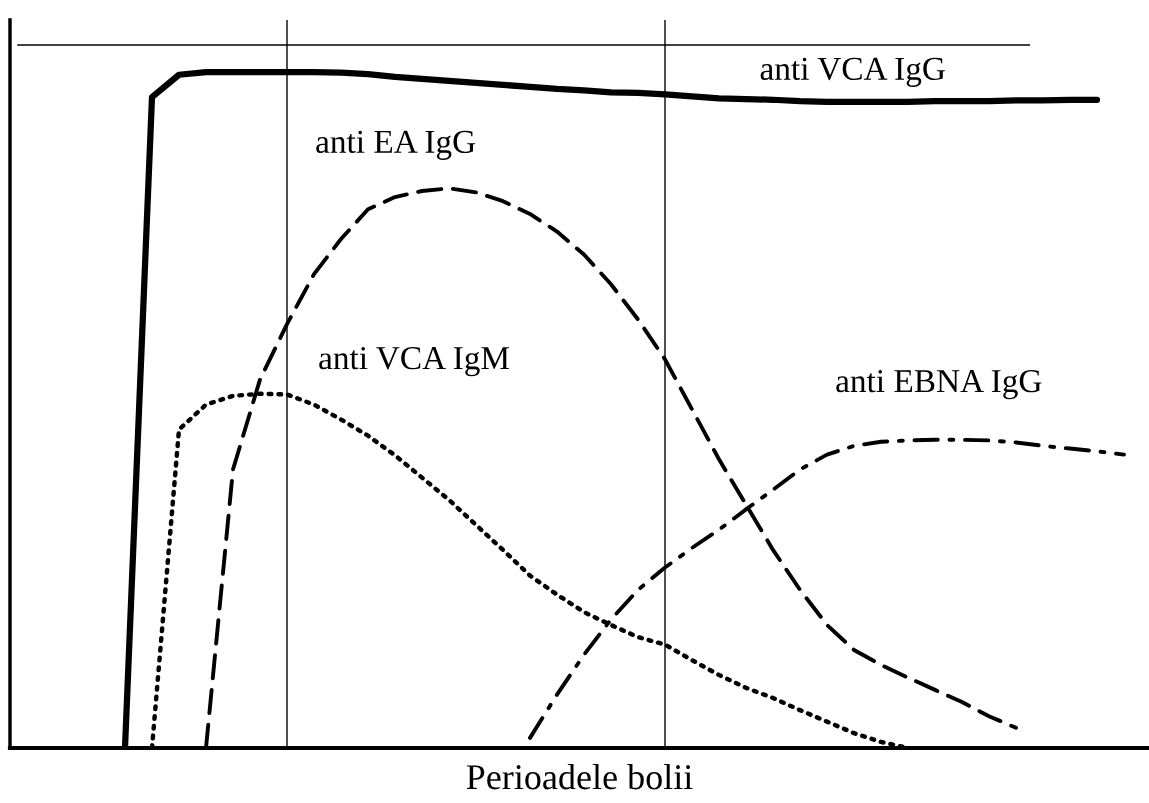  I want to click on series-label: anti EBNA IgG, so click(939, 384).